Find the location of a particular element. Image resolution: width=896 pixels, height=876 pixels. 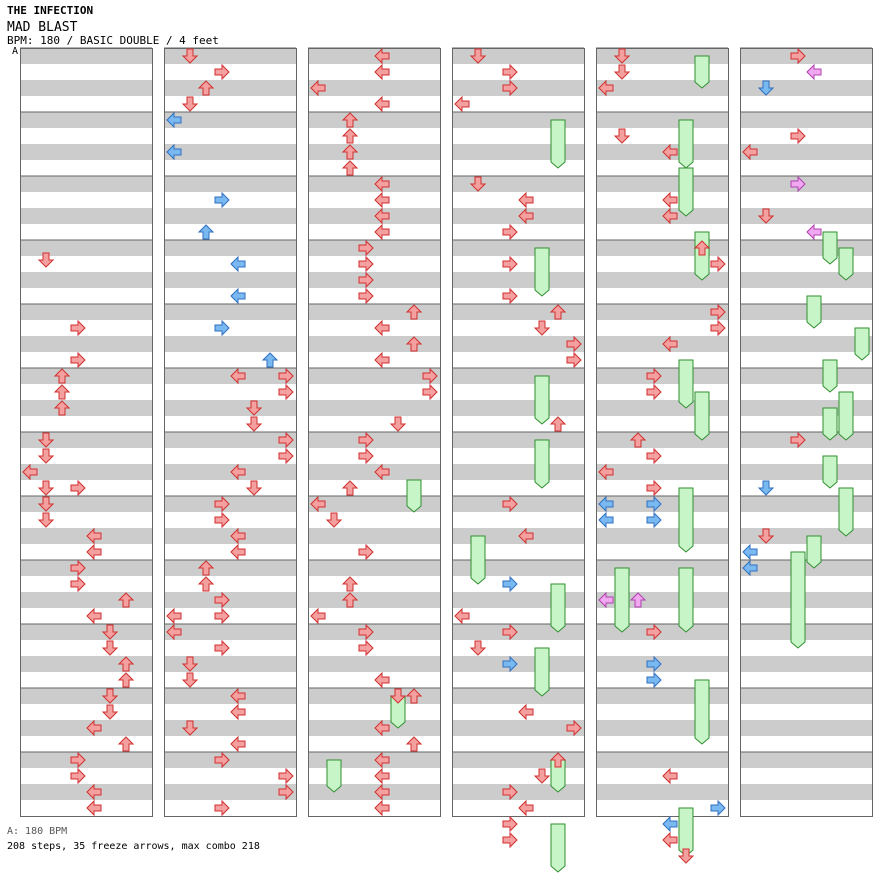

column-frame is located at coordinates (806, 432).